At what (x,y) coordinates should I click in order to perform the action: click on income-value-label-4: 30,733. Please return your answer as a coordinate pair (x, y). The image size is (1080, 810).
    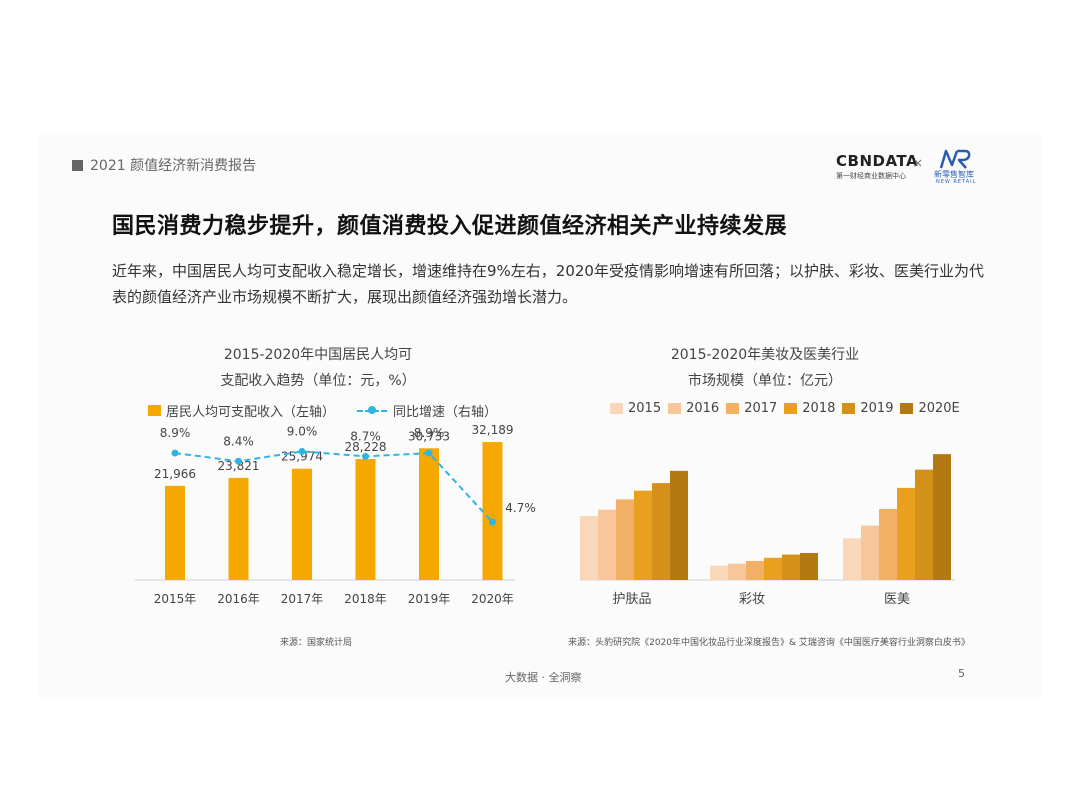
    Looking at the image, I should click on (429, 436).